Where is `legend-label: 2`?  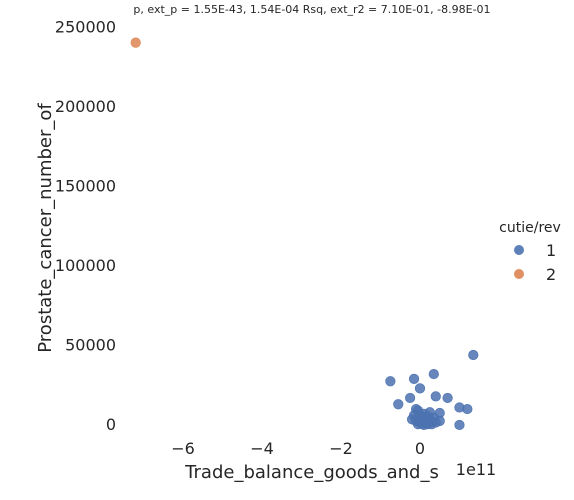
legend-label: 2 is located at coordinates (551, 274).